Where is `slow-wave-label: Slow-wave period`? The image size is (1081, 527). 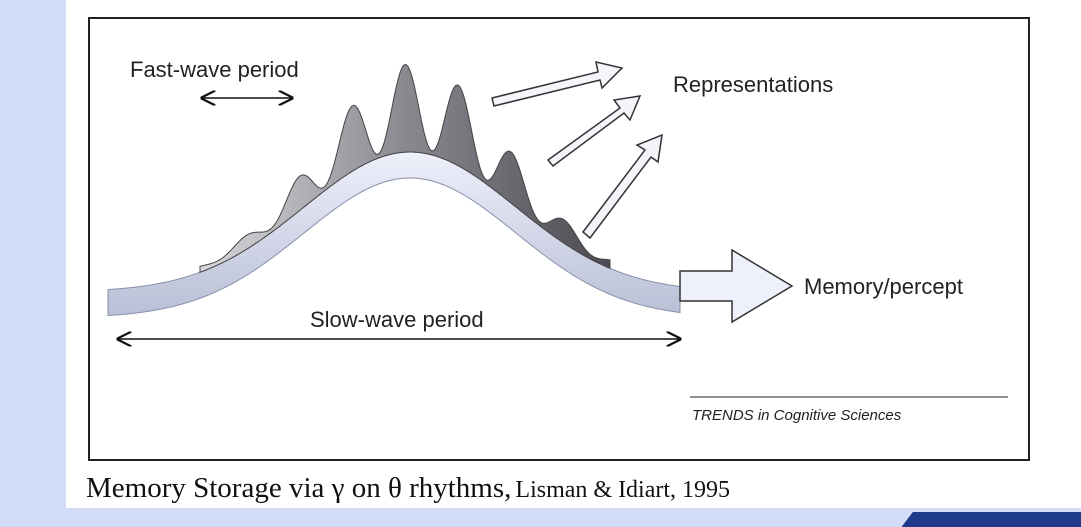 slow-wave-label: Slow-wave period is located at coordinates (397, 319).